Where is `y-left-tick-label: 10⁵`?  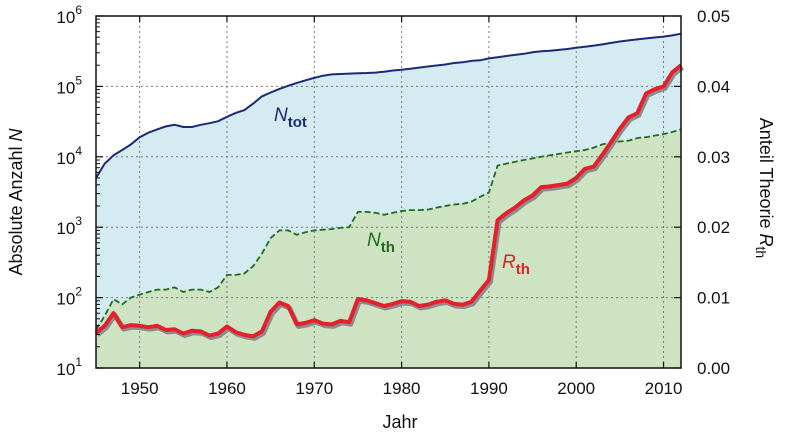 y-left-tick-label: 10⁵ is located at coordinates (69, 85).